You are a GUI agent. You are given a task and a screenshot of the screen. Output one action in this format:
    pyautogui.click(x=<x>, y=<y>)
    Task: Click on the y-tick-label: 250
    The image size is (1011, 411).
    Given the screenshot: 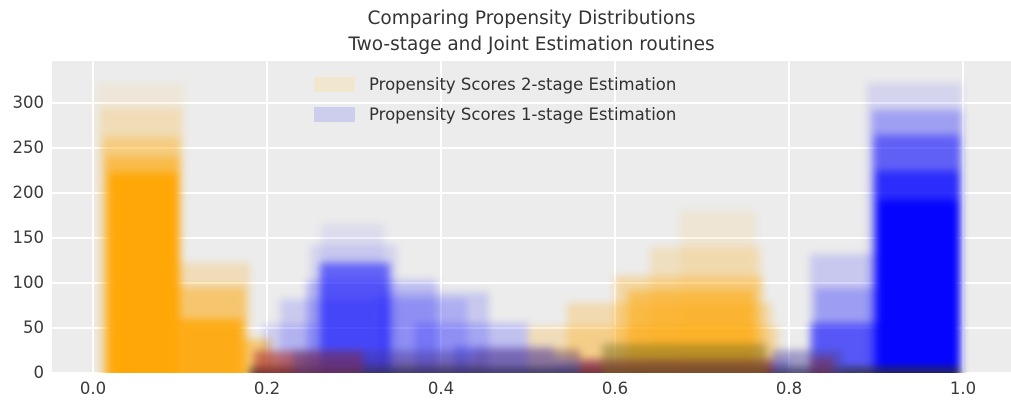 What is the action you would take?
    pyautogui.click(x=28, y=148)
    